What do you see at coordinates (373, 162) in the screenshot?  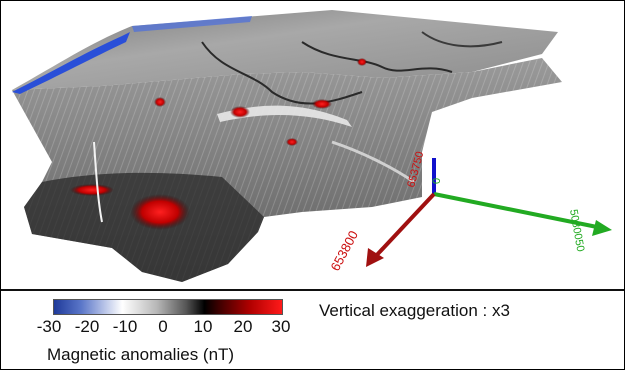 I see `scarp-line` at bounding box center [373, 162].